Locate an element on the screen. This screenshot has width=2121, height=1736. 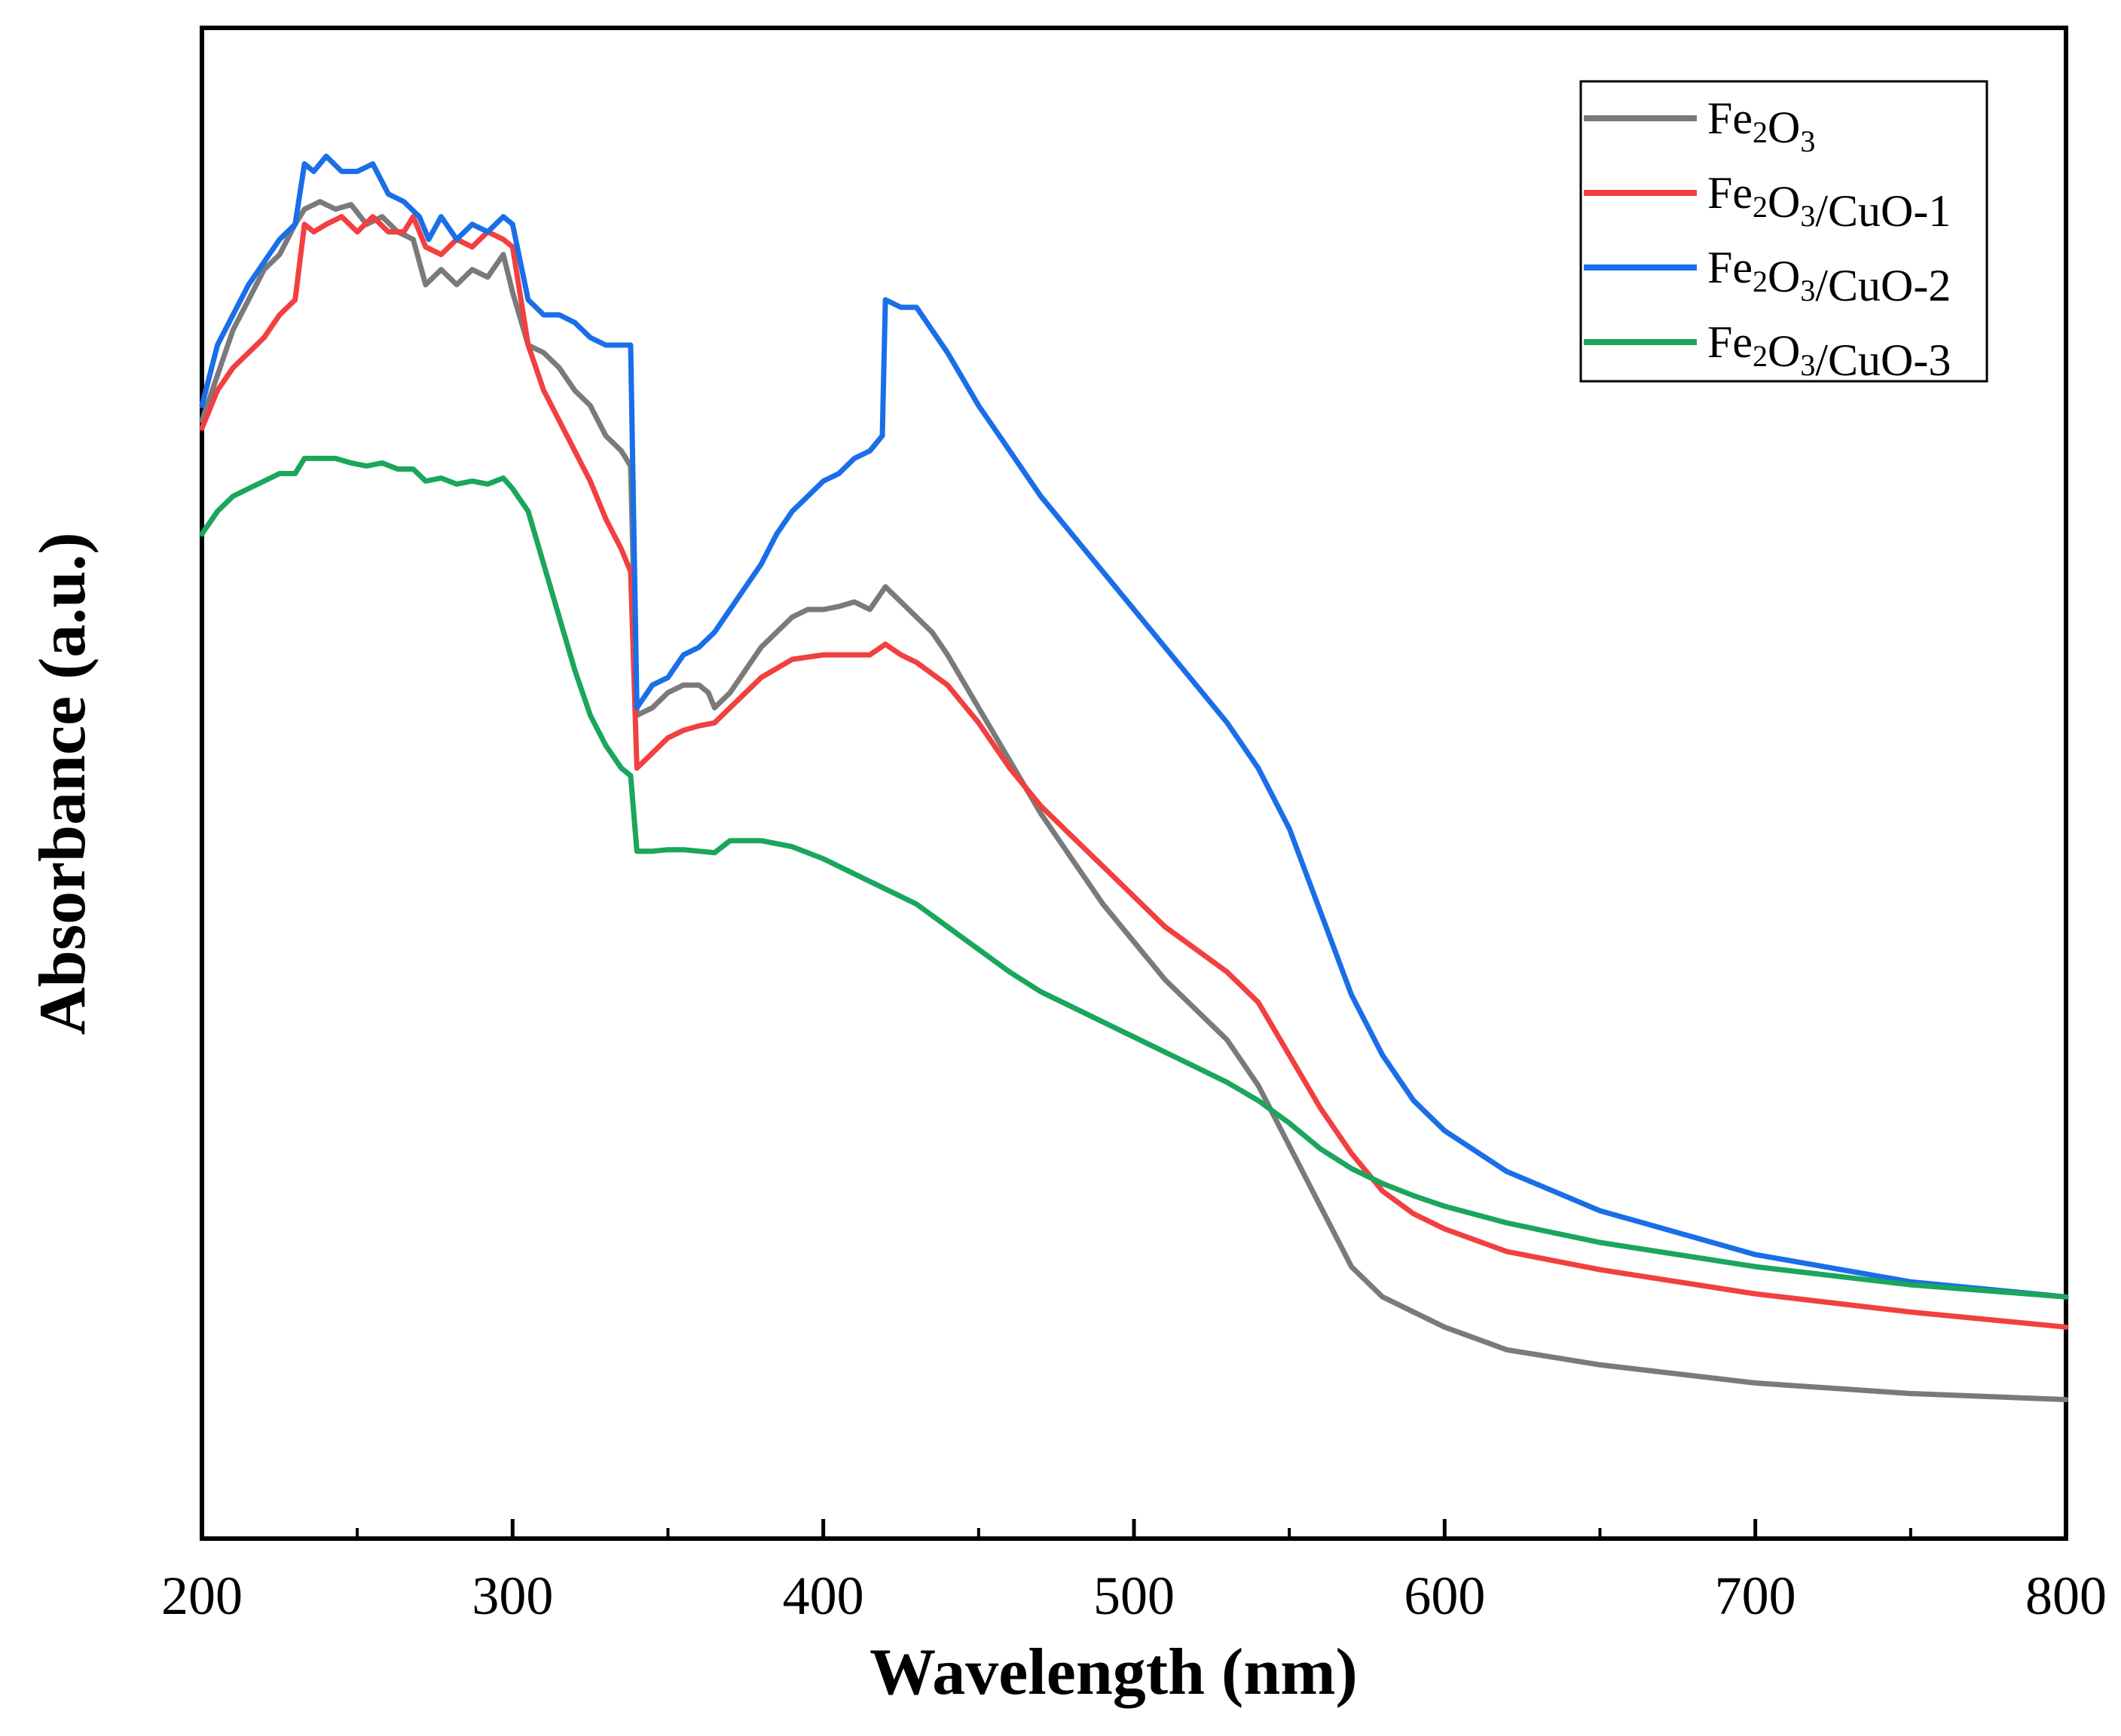
x-tick-label: 800 is located at coordinates (2066, 1596).